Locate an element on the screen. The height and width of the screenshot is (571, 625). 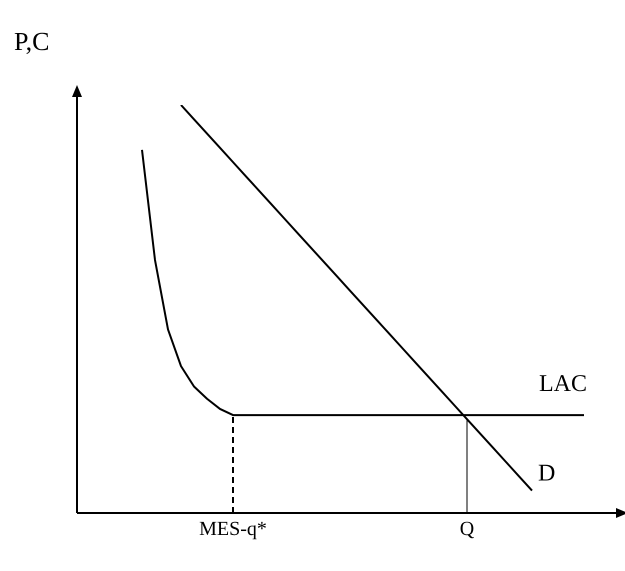
x-tick-label: MES-q* is located at coordinates (233, 529).